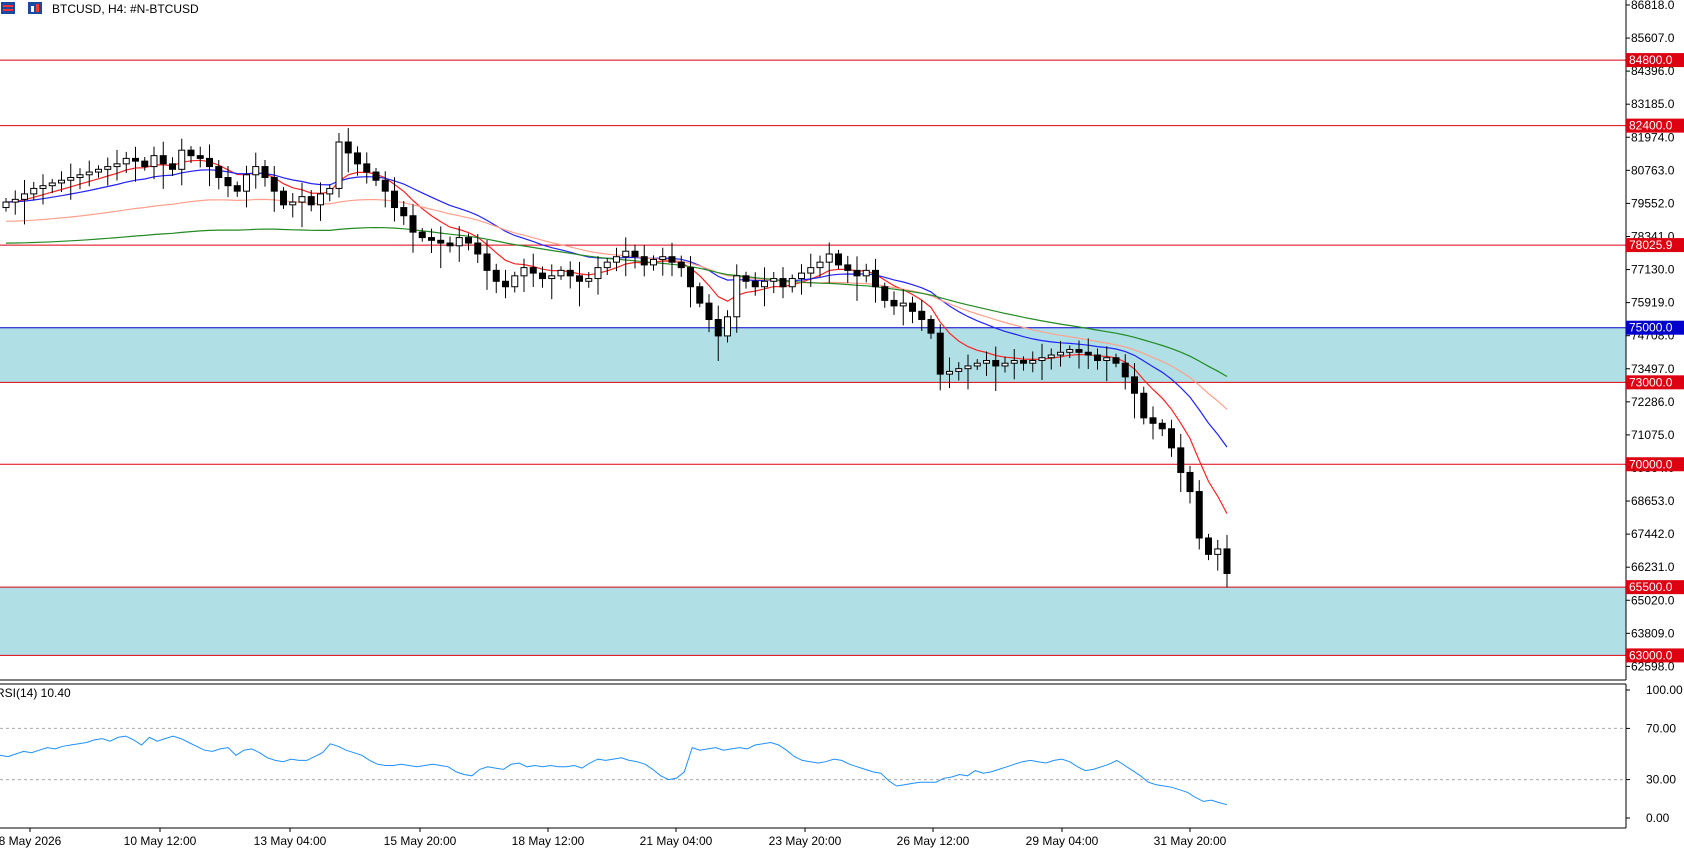 The height and width of the screenshot is (853, 1684). What do you see at coordinates (1653, 6) in the screenshot?
I see `price-tick-label: 86818.0` at bounding box center [1653, 6].